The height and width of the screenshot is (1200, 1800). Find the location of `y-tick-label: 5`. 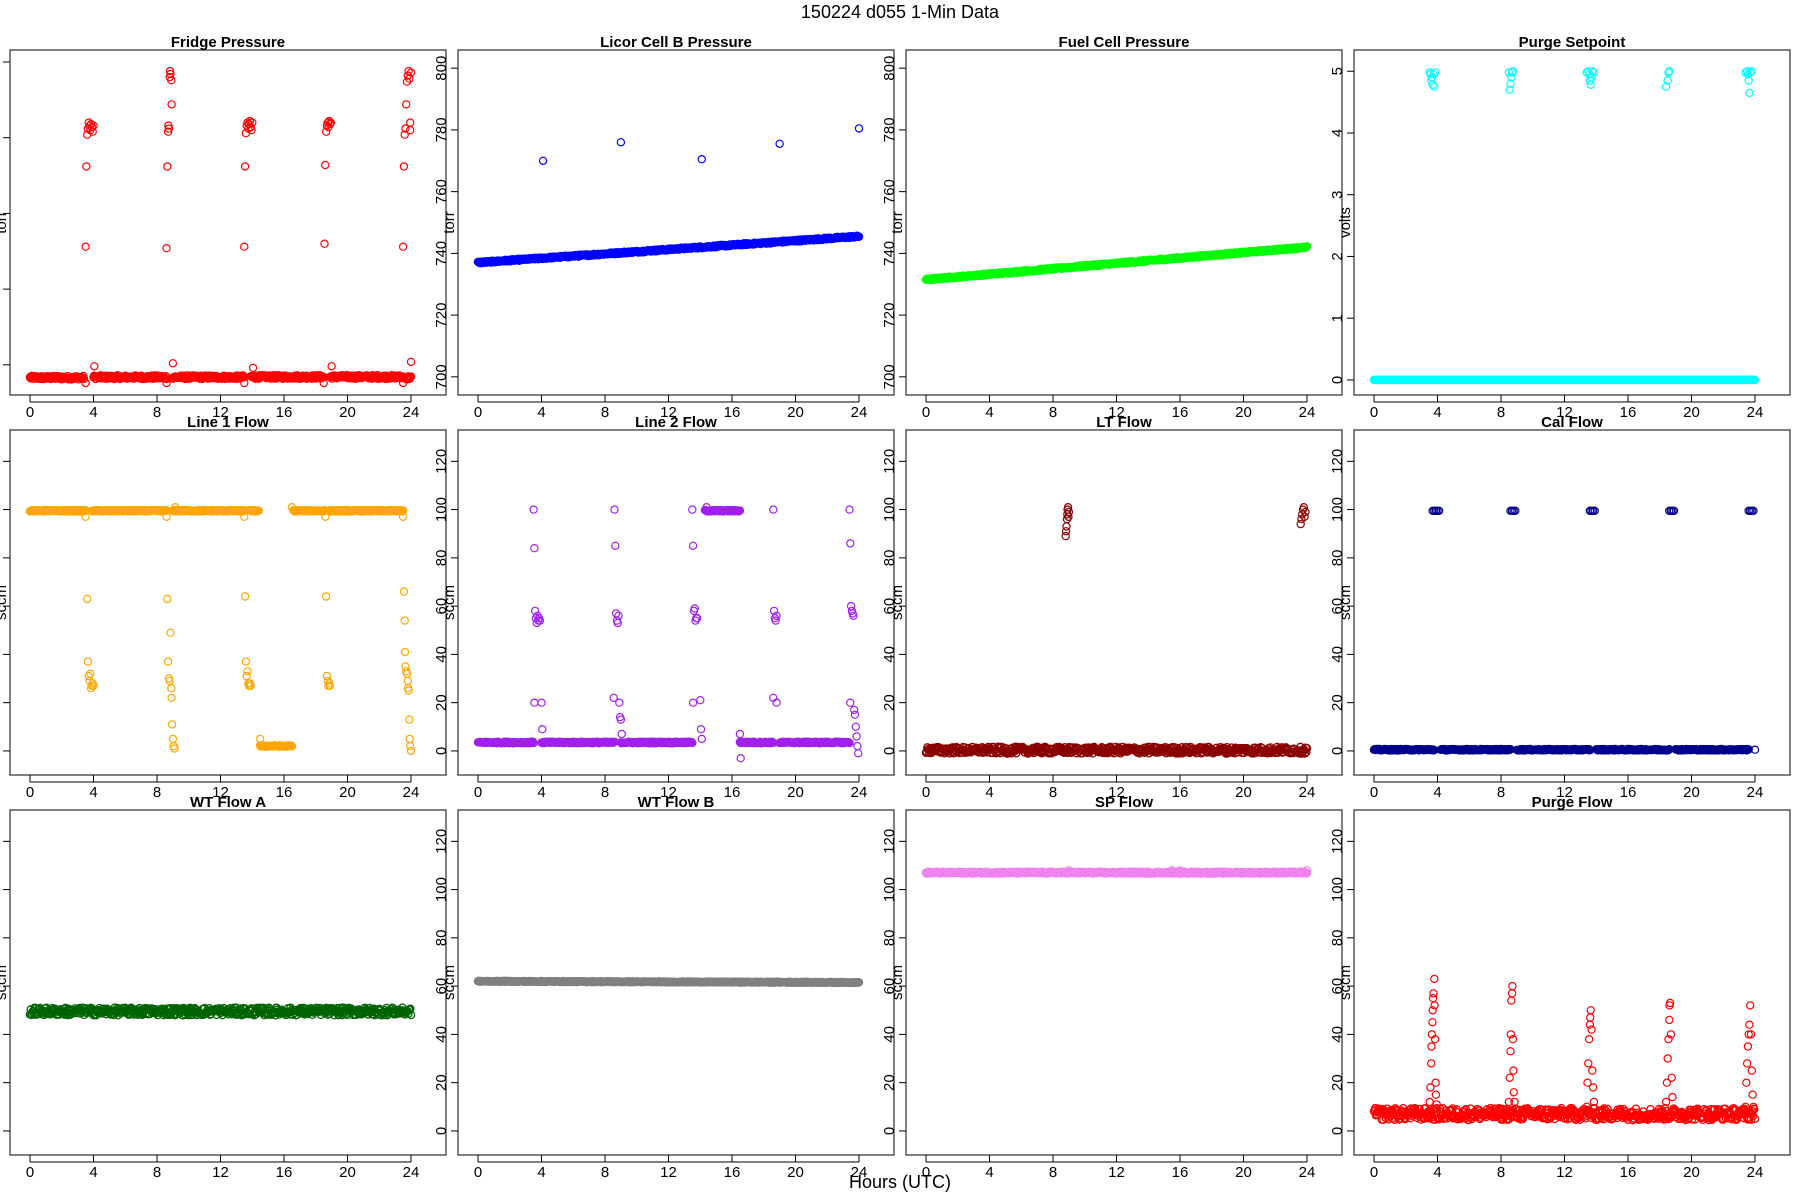

y-tick-label: 5 is located at coordinates (1337, 71).